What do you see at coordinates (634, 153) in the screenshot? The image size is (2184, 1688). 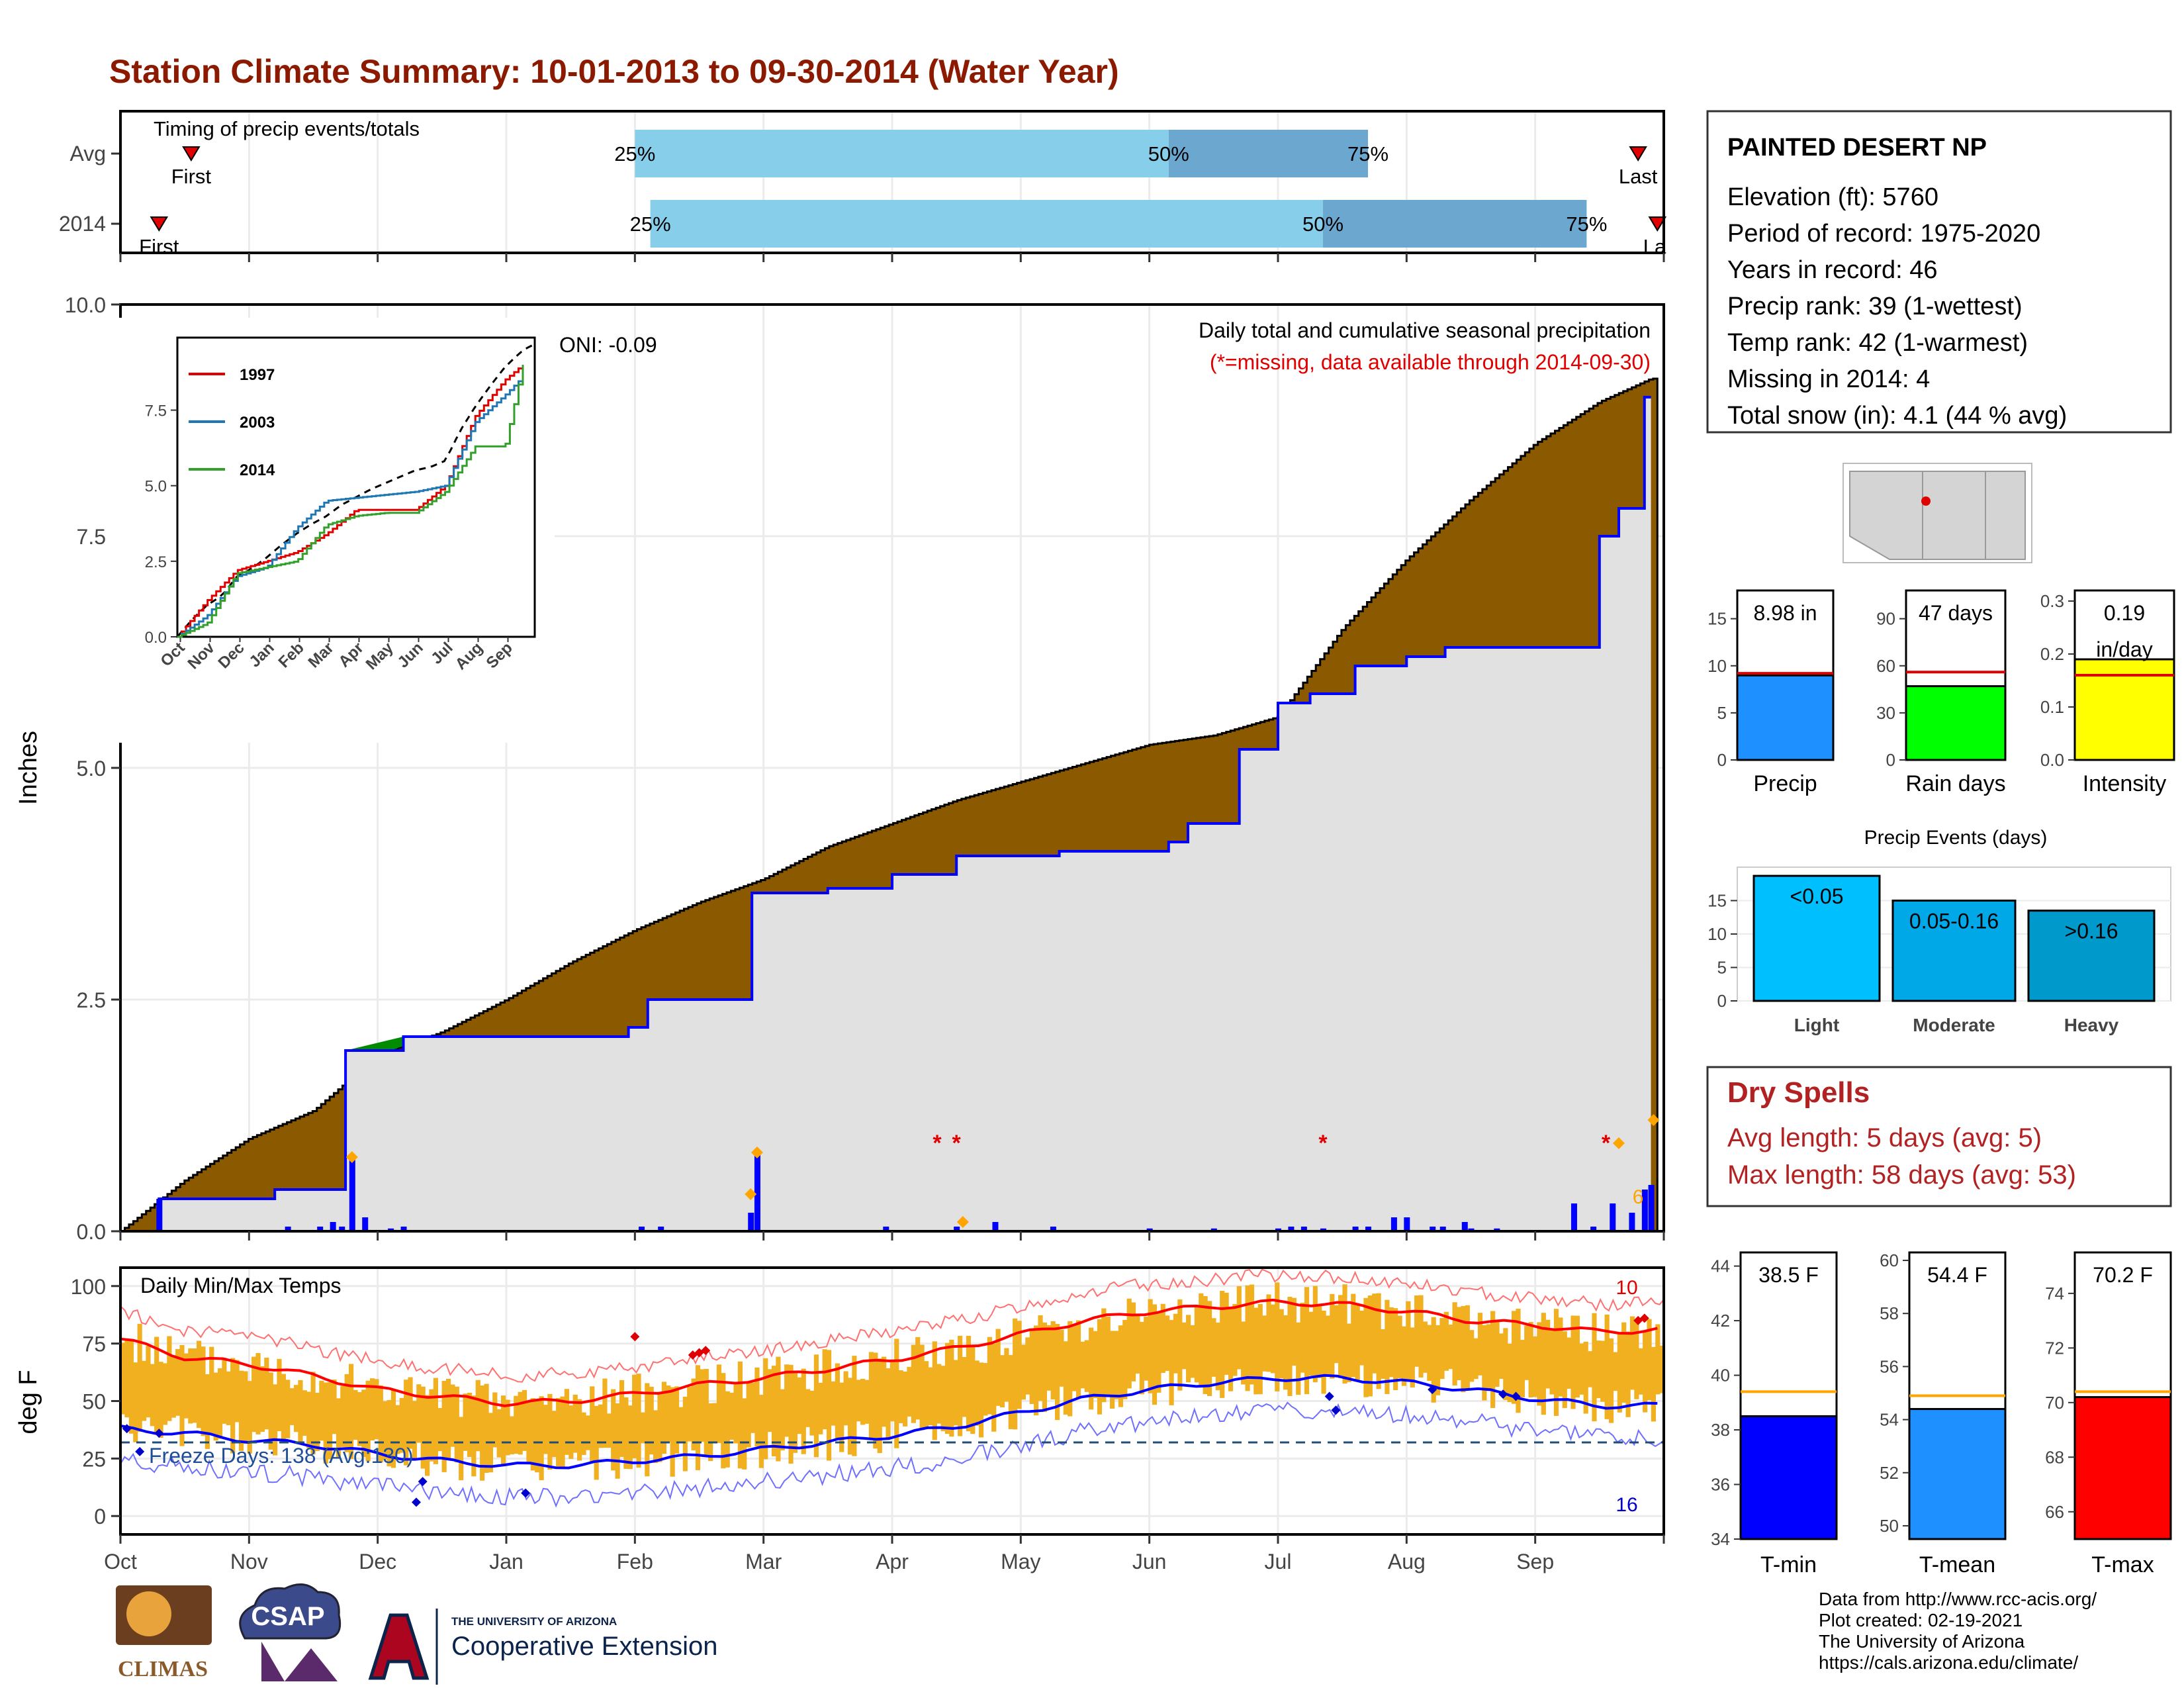 I see `timing-p25-label: 25%` at bounding box center [634, 153].